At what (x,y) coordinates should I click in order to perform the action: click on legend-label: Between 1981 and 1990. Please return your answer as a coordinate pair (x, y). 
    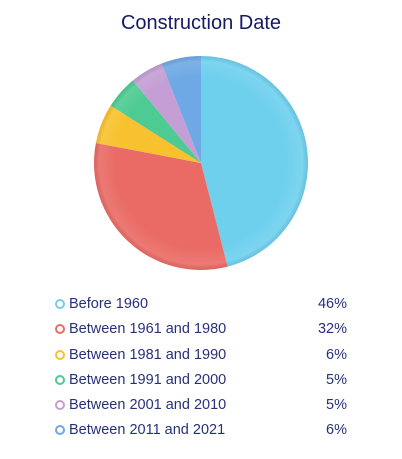
    Looking at the image, I should click on (148, 354).